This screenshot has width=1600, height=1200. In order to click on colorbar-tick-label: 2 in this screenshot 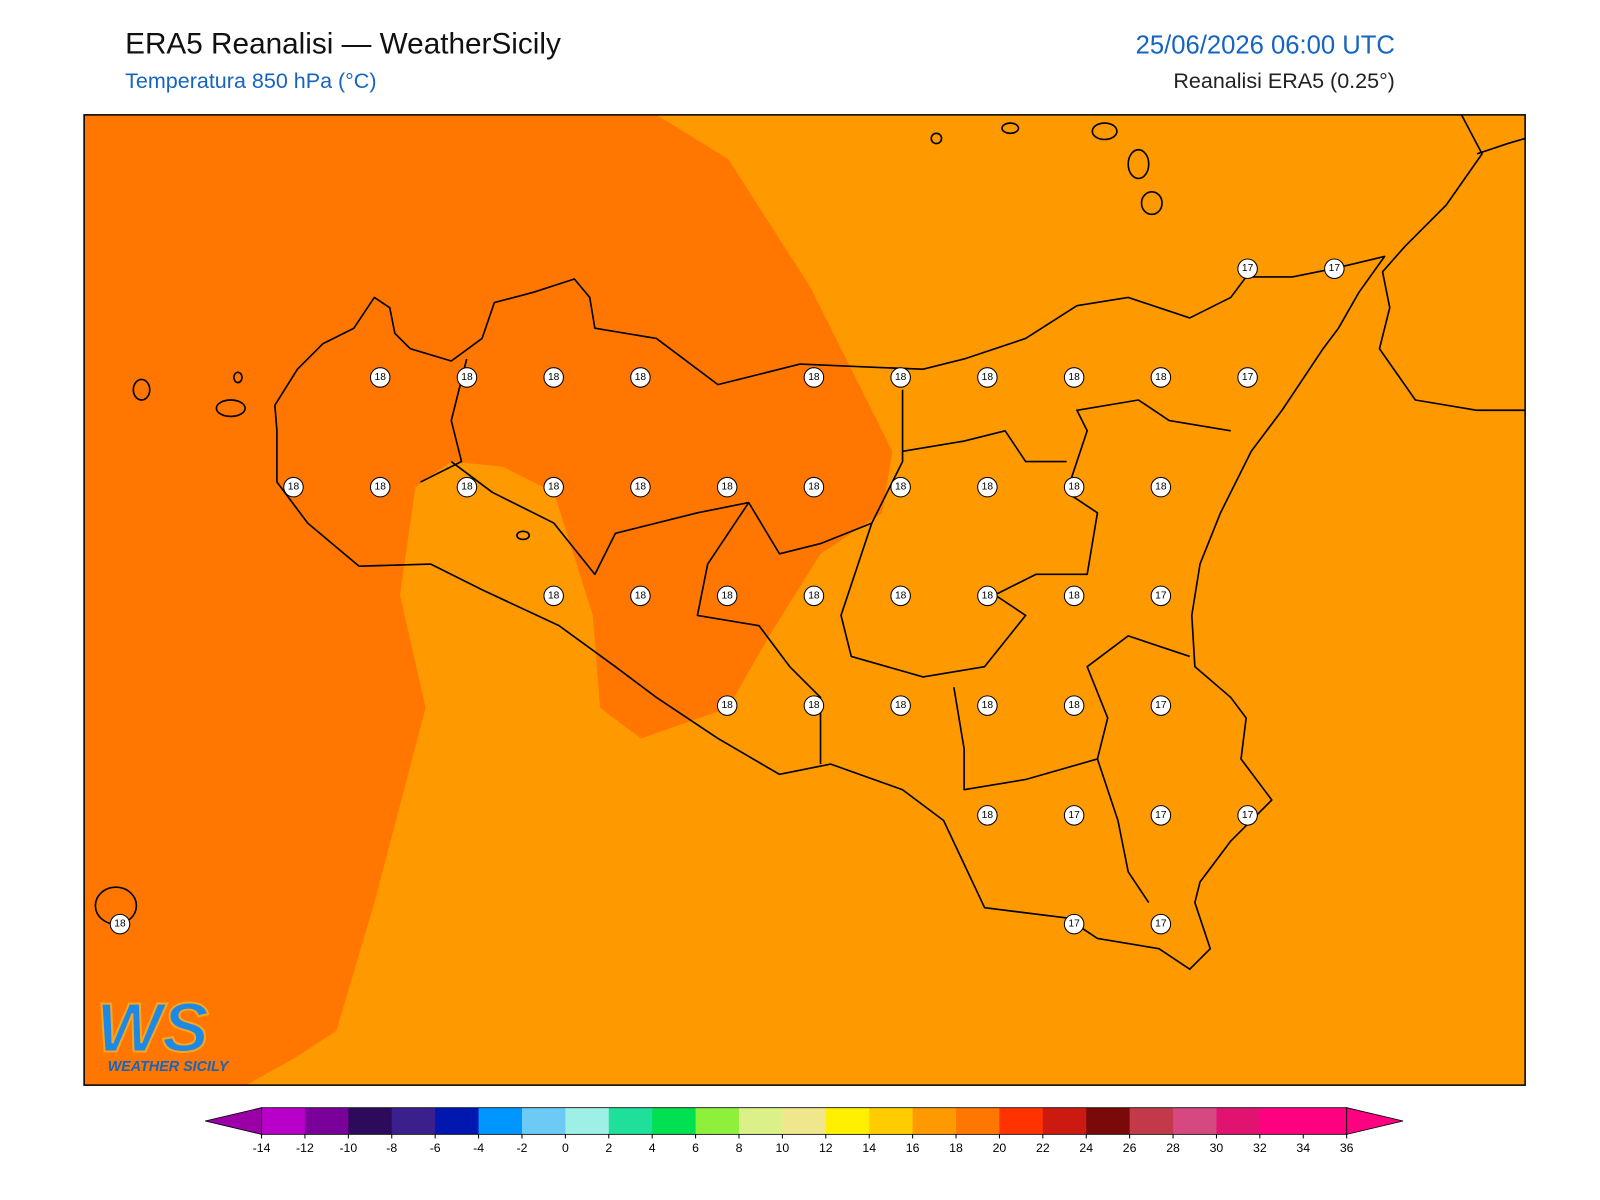, I will do `click(608, 1148)`.